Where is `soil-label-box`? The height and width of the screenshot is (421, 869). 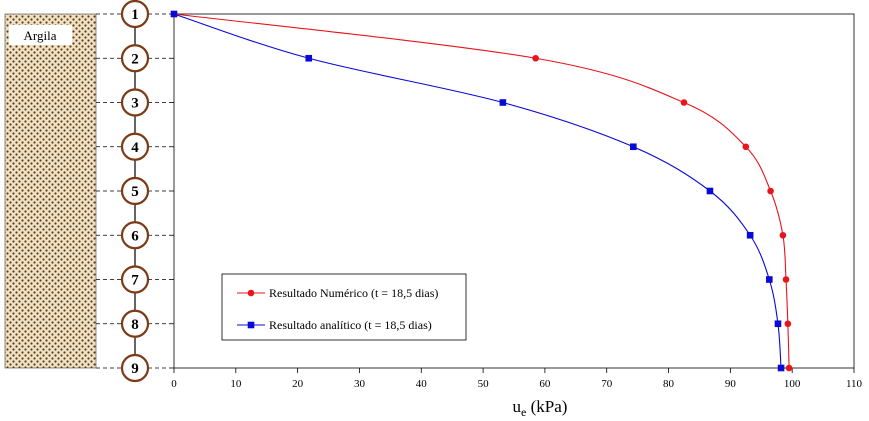
soil-label-box is located at coordinates (40, 35).